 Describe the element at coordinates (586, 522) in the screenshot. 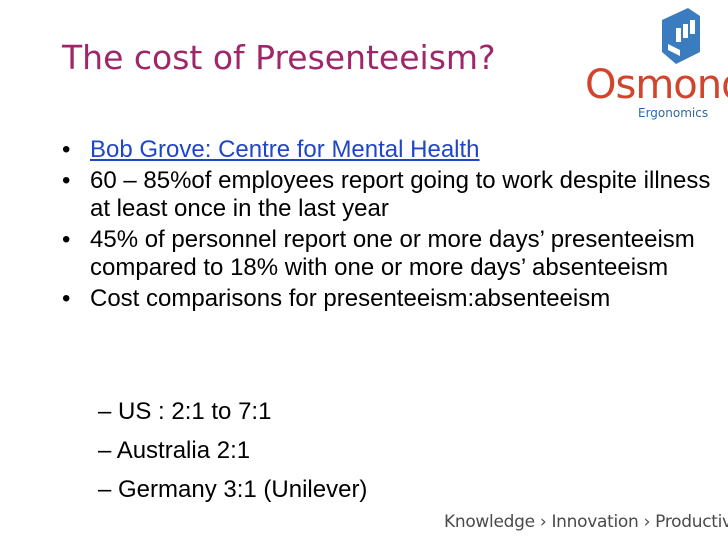

I see `footer-tagline: Knowledge › Innovation › Productivity` at that location.